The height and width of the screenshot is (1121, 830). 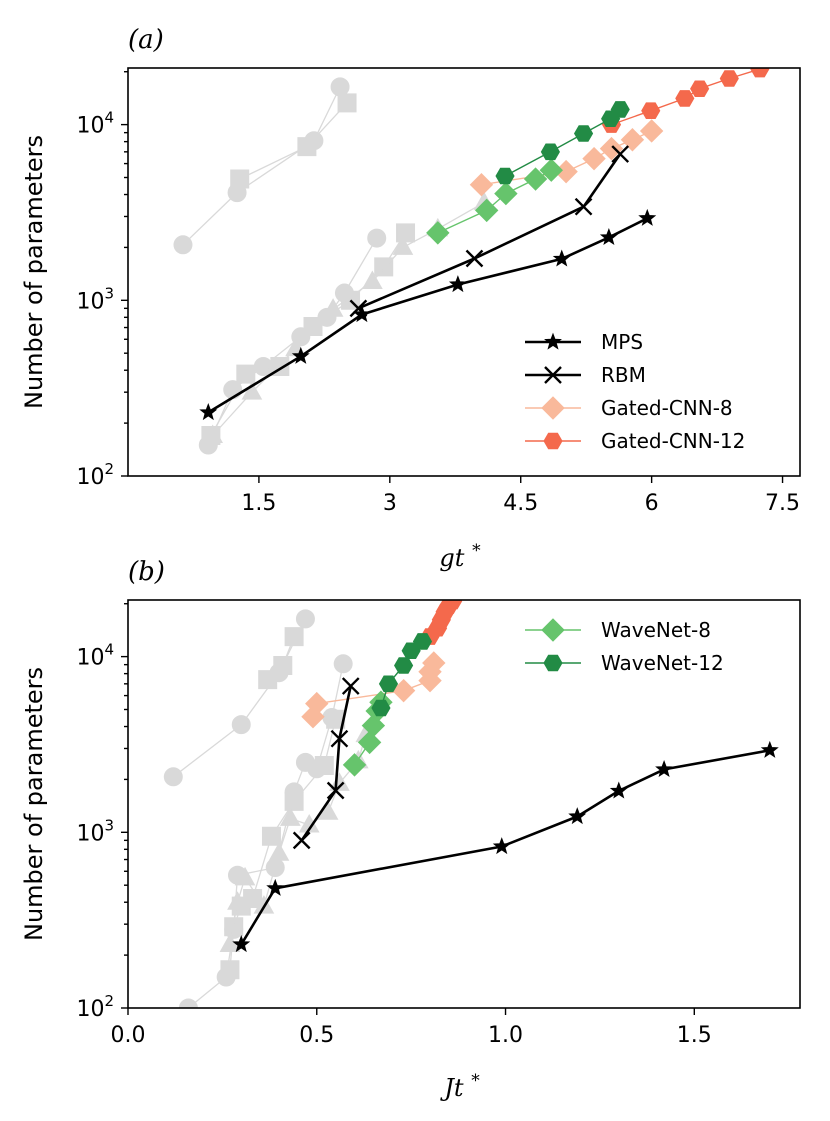 What do you see at coordinates (411, 1028) in the screenshot?
I see `panel-b-x-ticks: 0.0 0.5 1.0 1.5` at bounding box center [411, 1028].